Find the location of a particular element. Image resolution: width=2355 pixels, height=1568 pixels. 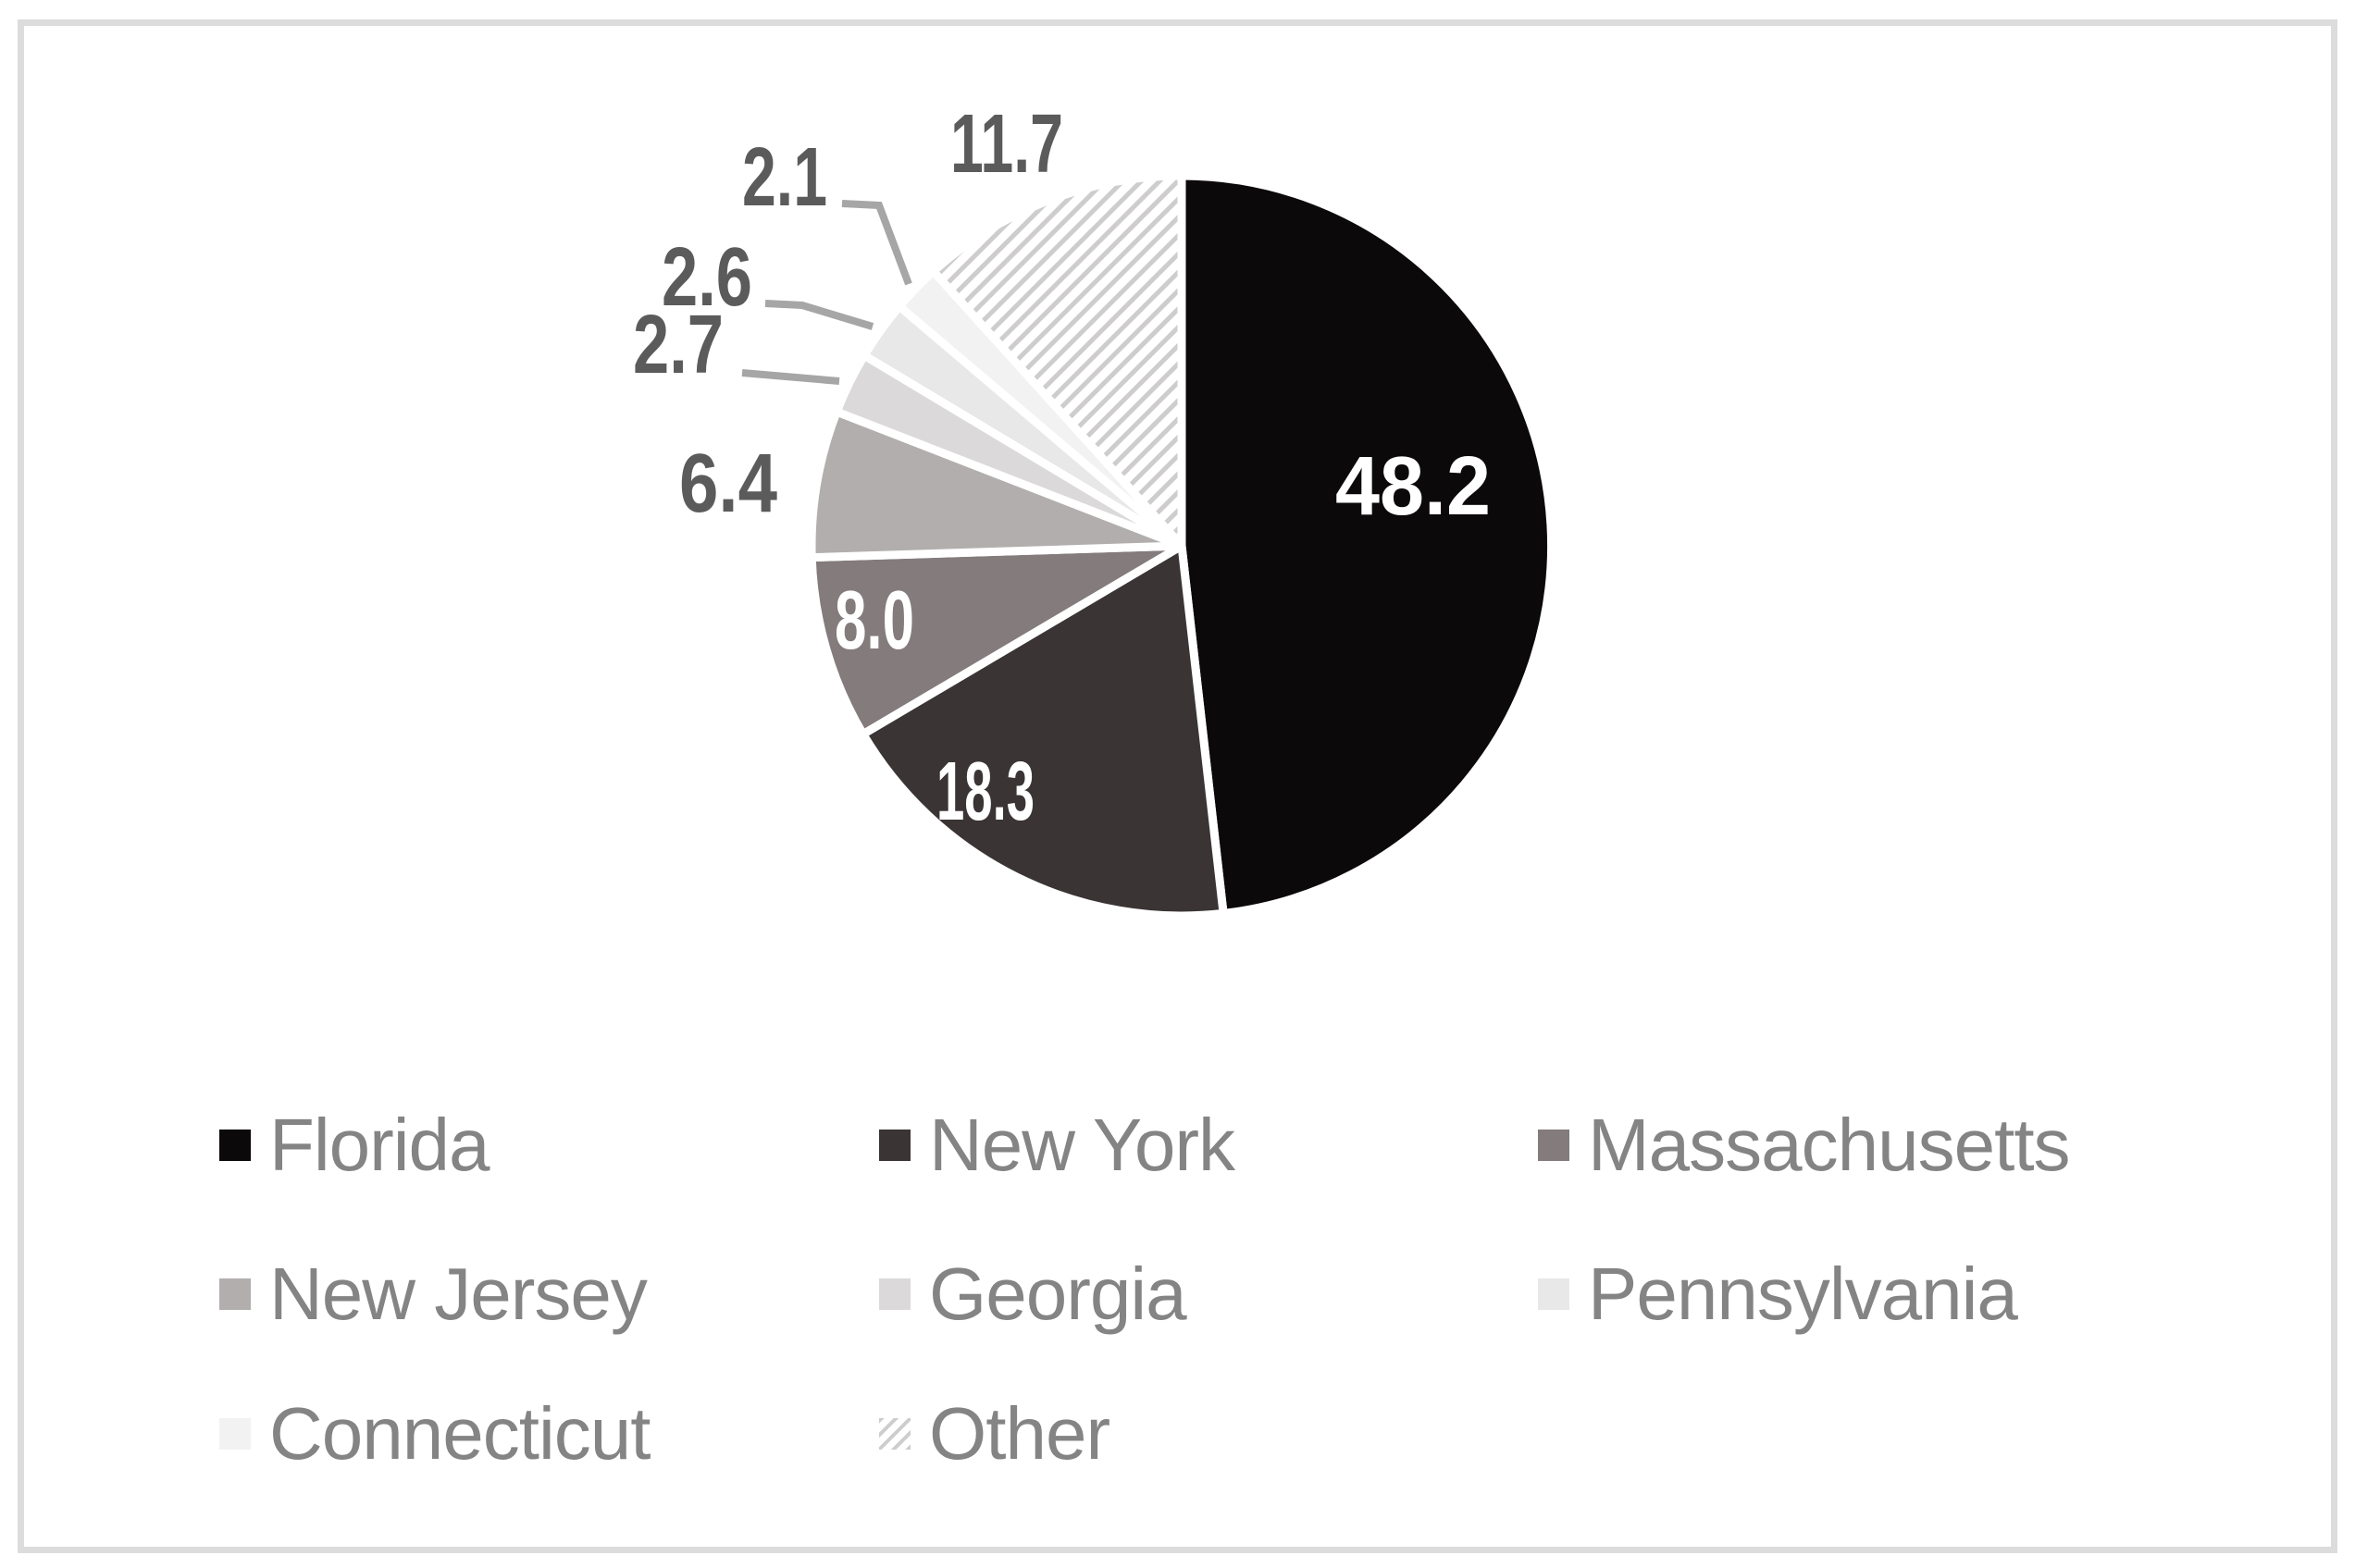

legend-marker-pennsylvania is located at coordinates (1553, 1294).